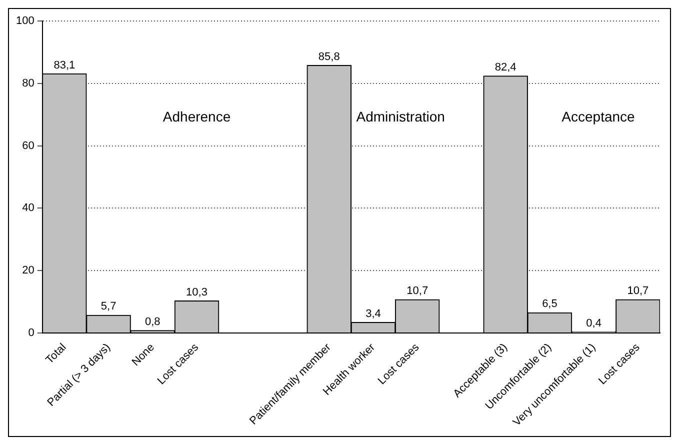 Image resolution: width=679 pixels, height=445 pixels. I want to click on y-tick-label: 0, so click(31, 333).